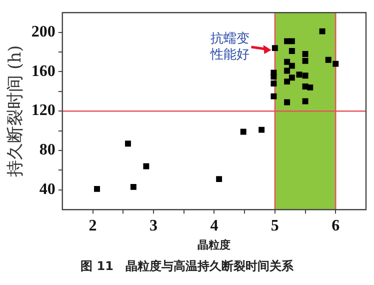 The height and width of the screenshot is (285, 374). What do you see at coordinates (229, 46) in the screenshot?
I see `annotation: 抗蠕变性能好` at bounding box center [229, 46].